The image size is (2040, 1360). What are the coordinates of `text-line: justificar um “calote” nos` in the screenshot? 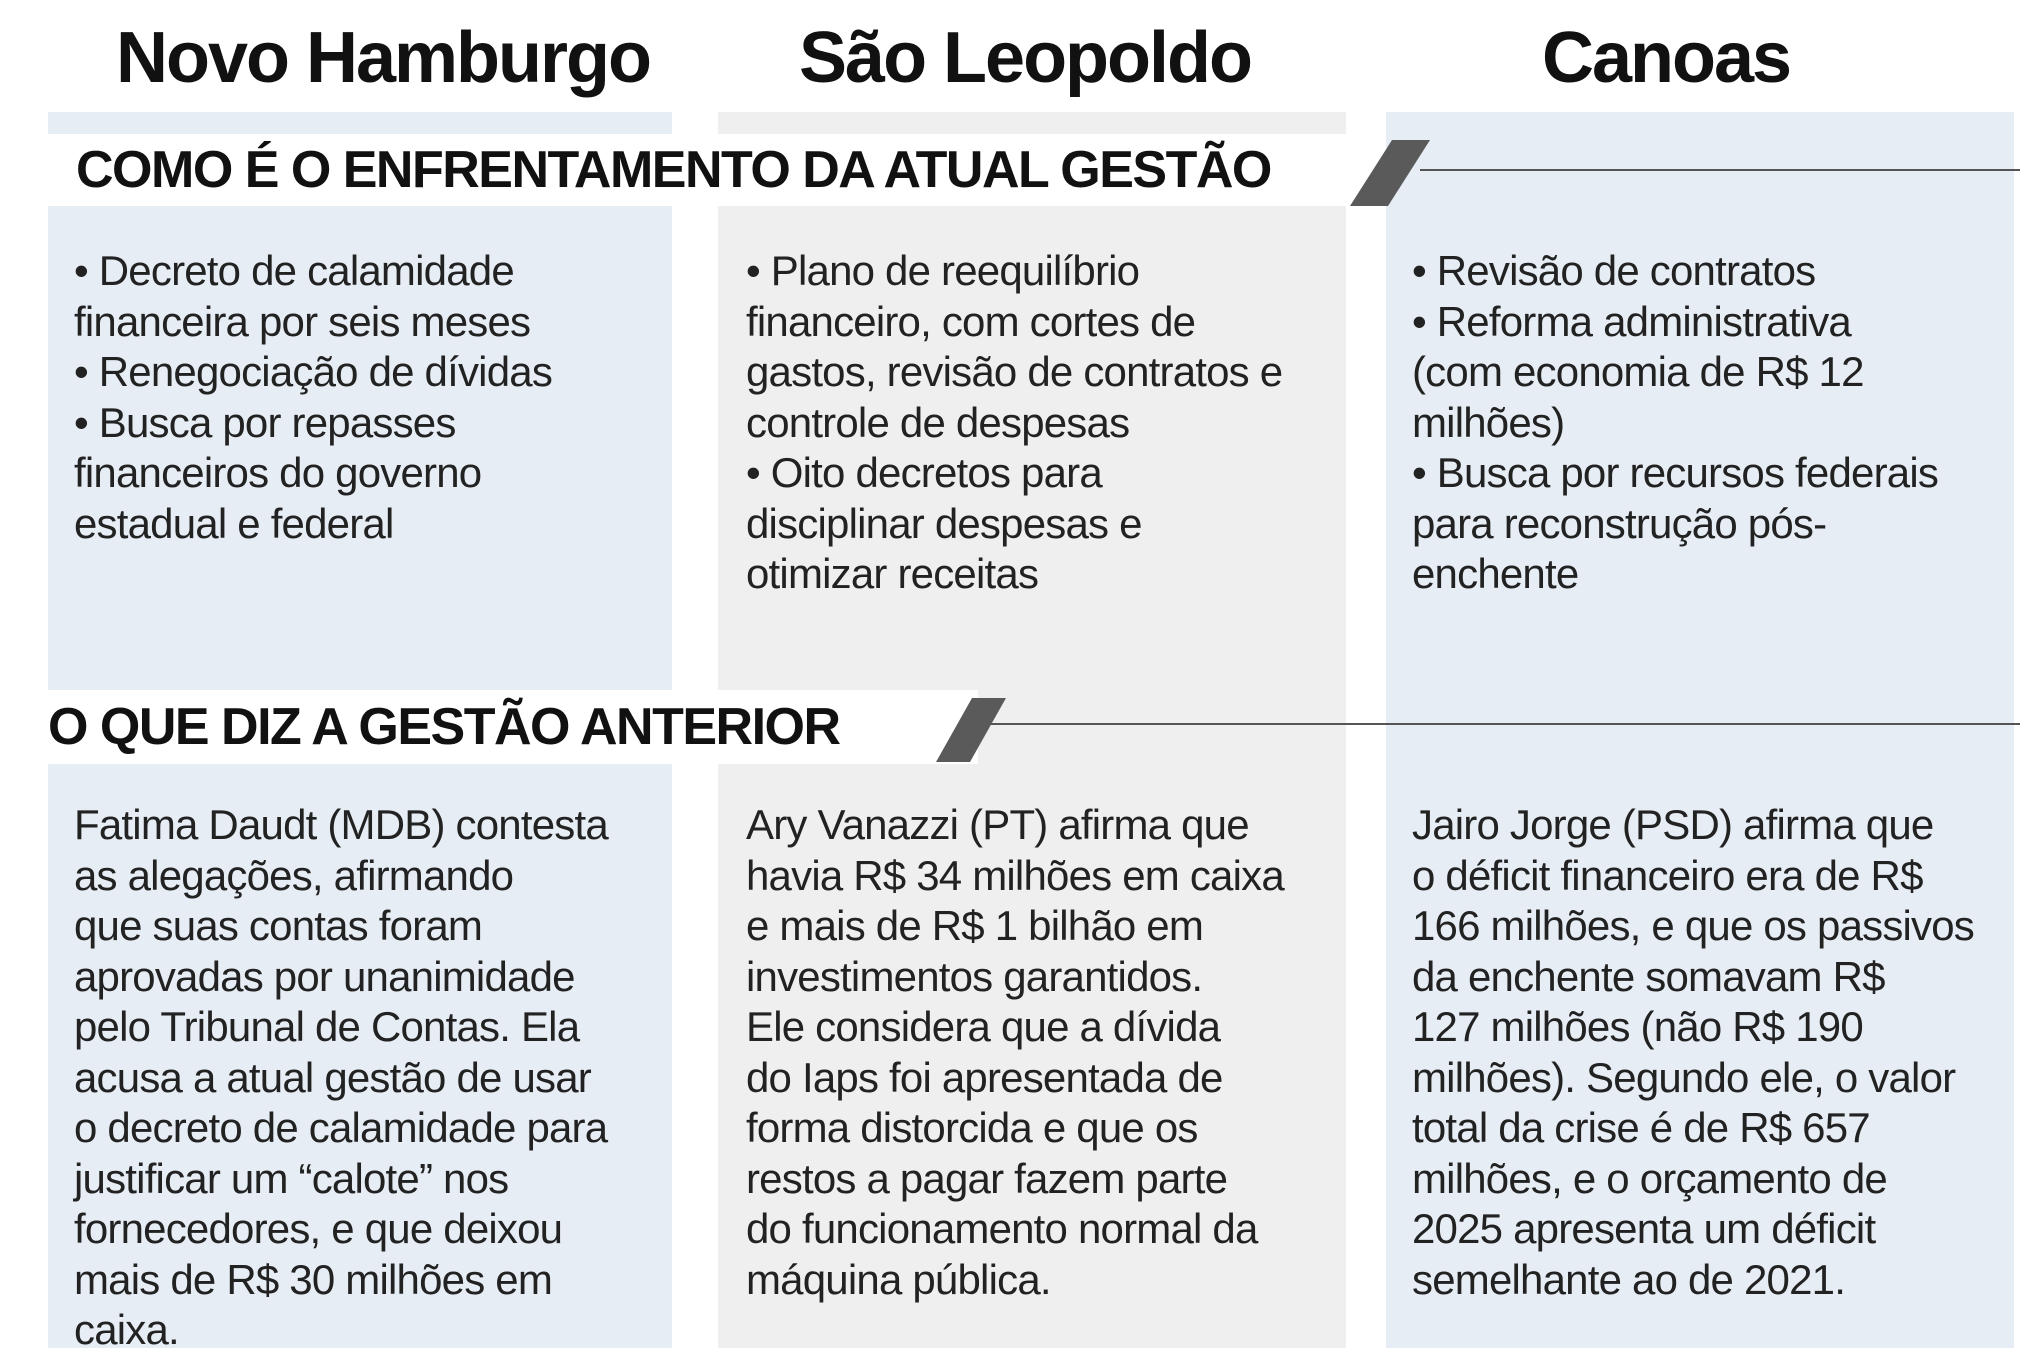 It's located at (291, 1178).